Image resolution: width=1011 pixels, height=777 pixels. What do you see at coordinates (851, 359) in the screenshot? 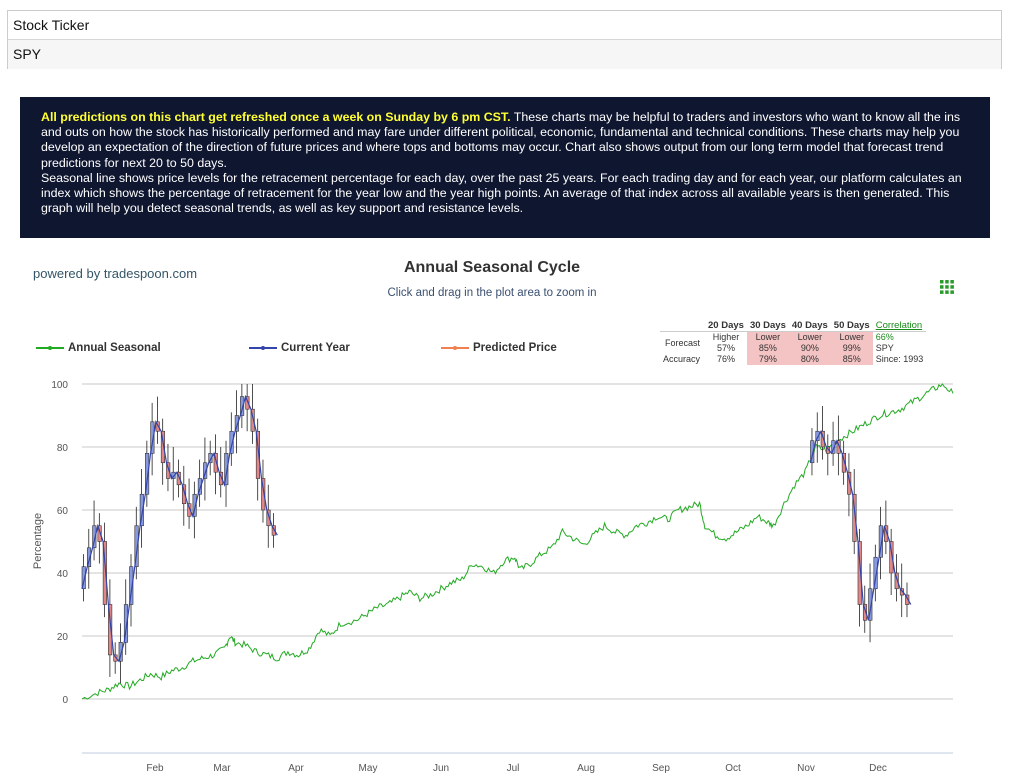
I see `accuracy-50: 85%` at bounding box center [851, 359].